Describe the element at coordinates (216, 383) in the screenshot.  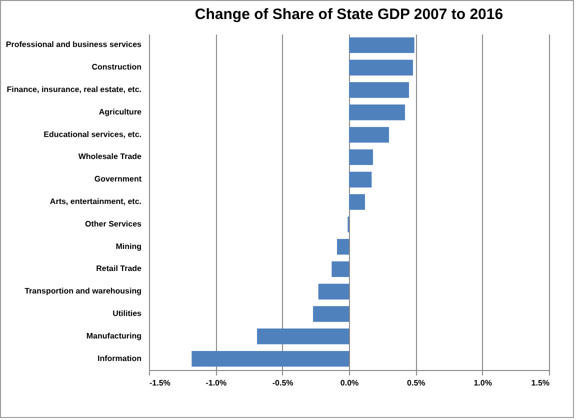
I see `x-tick-label: -1.0%` at that location.